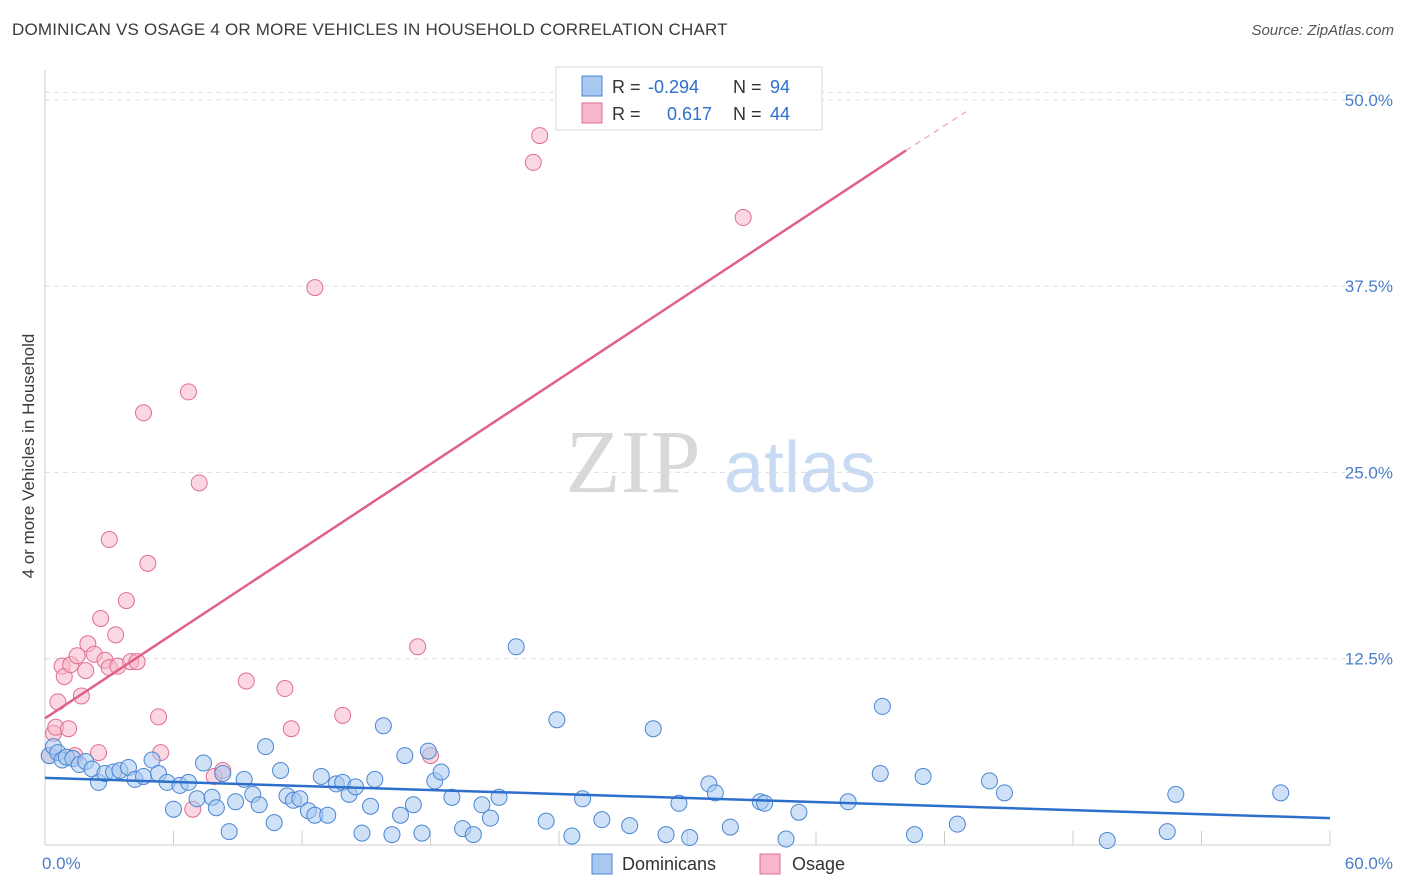  I want to click on watermark-zip: ZIP, so click(633, 462).